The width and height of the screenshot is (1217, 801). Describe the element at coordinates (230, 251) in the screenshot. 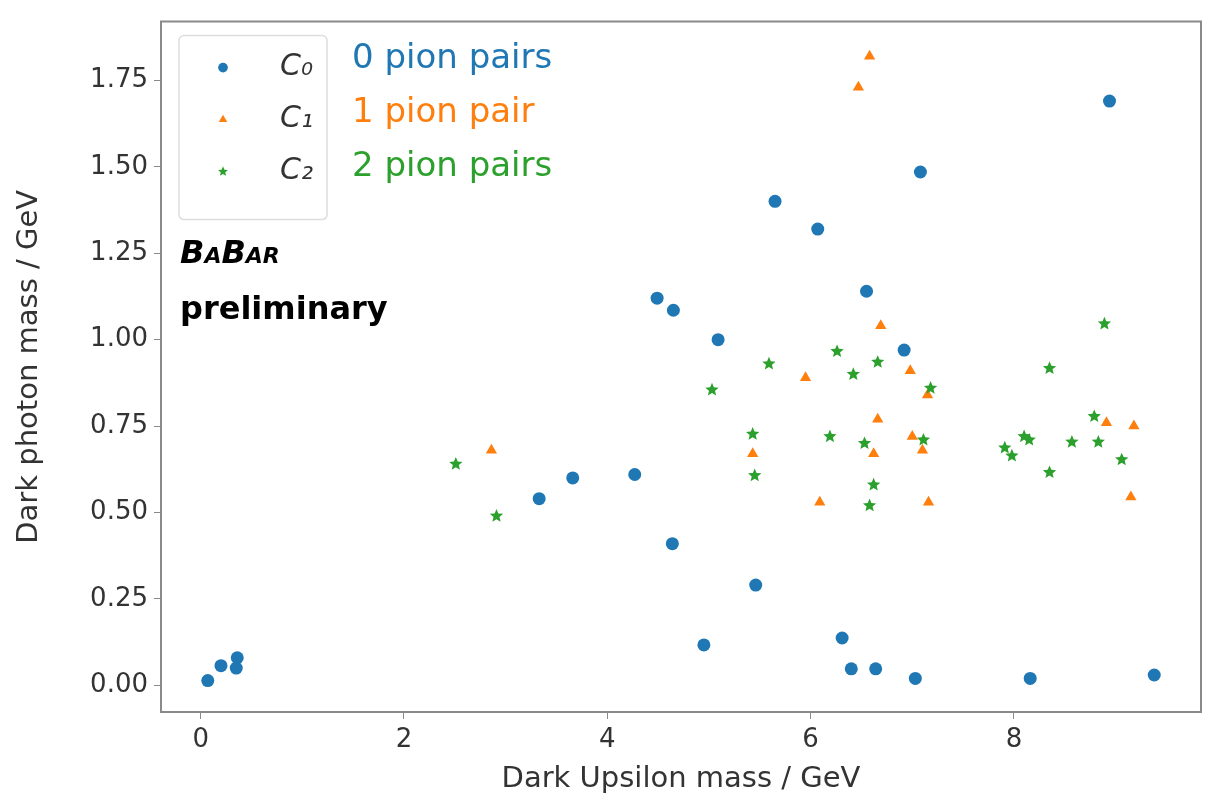

I see `annotation: BaBar` at that location.